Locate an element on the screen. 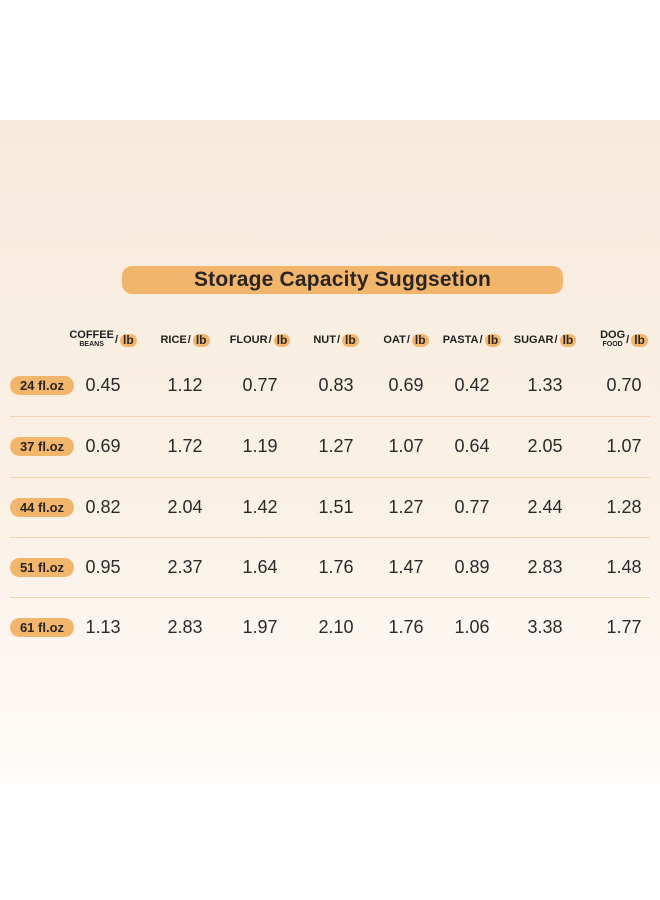 The height and width of the screenshot is (900, 660). table-cell: 0.45 is located at coordinates (103, 384).